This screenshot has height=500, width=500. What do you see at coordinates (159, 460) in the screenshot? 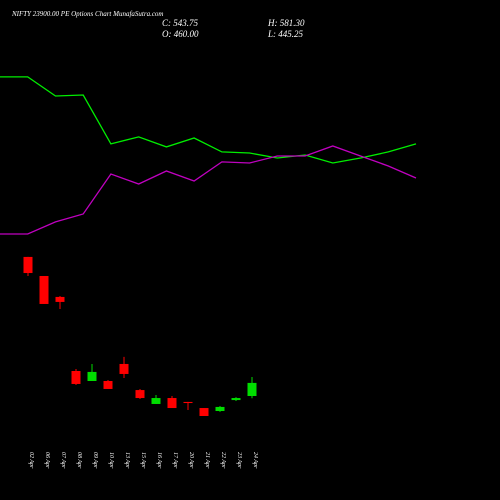
I see `x-tick-label: 16 Apr` at bounding box center [159, 460].